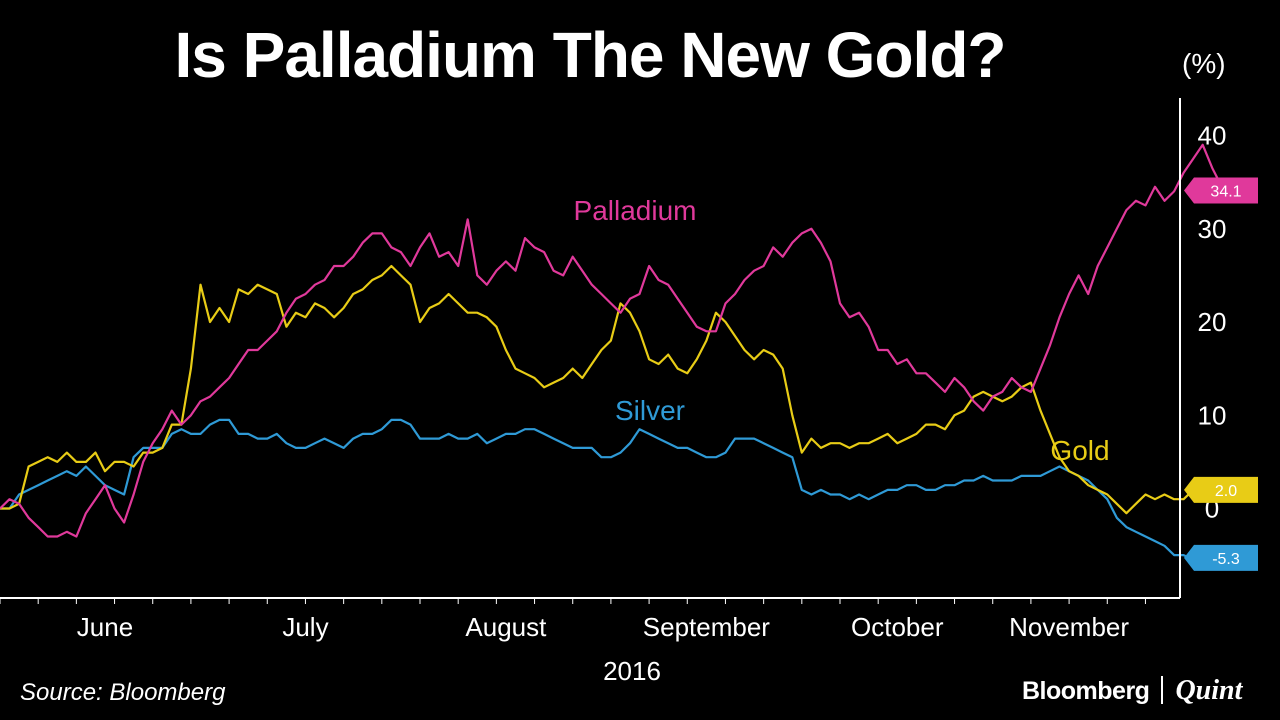 The image size is (1280, 720). I want to click on end-value-tag-gold: 2.0, so click(1221, 489).